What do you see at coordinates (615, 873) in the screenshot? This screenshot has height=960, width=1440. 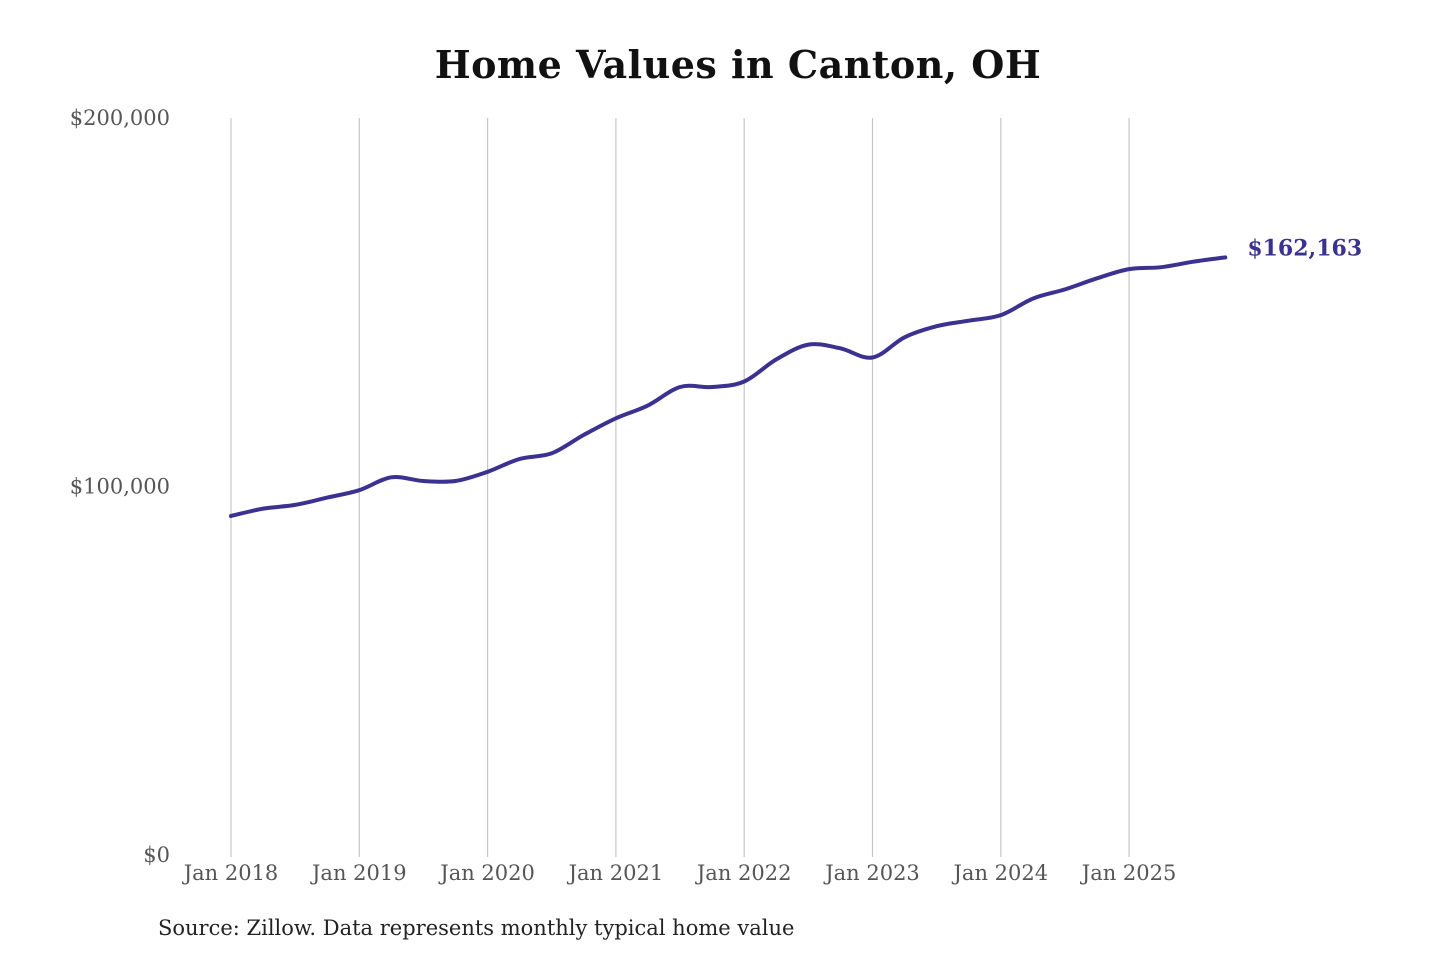 I see `x-tick-label: Jan 2021` at bounding box center [615, 873].